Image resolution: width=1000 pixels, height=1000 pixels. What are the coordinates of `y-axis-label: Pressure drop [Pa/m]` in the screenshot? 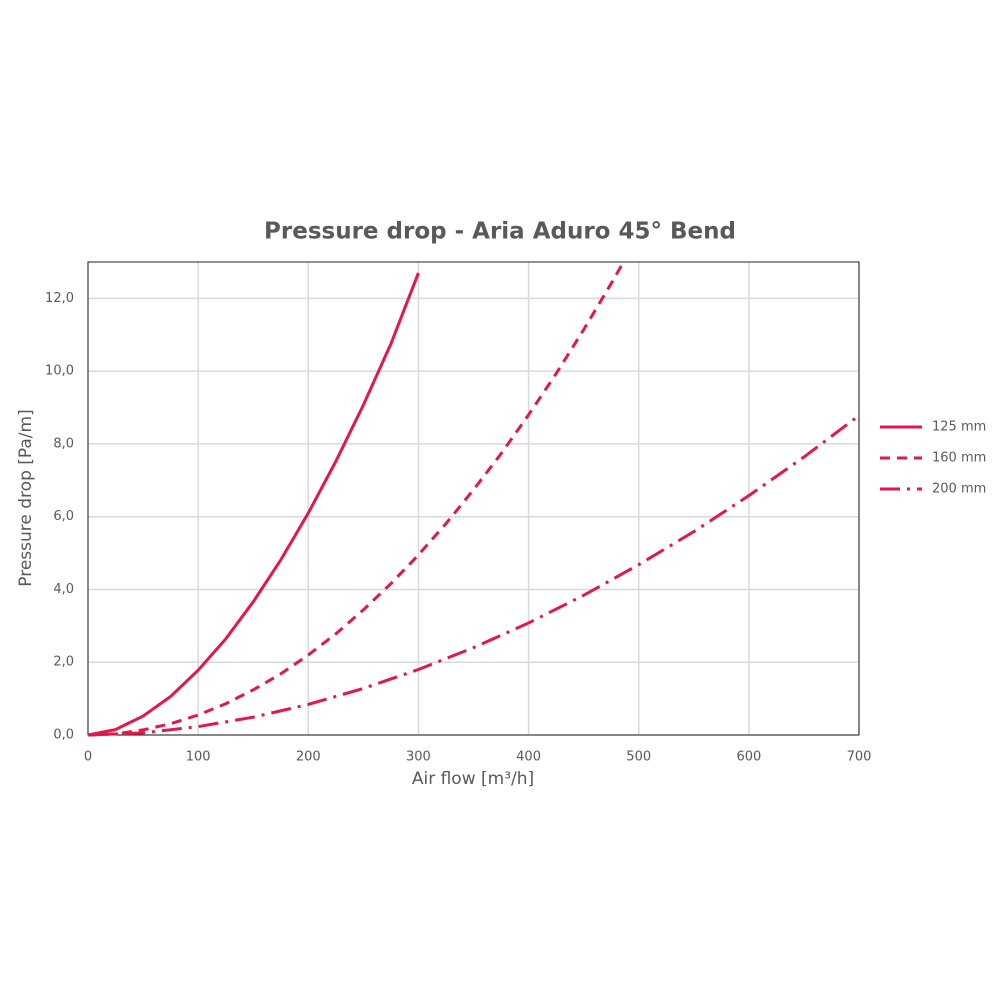 It's located at (26, 497).